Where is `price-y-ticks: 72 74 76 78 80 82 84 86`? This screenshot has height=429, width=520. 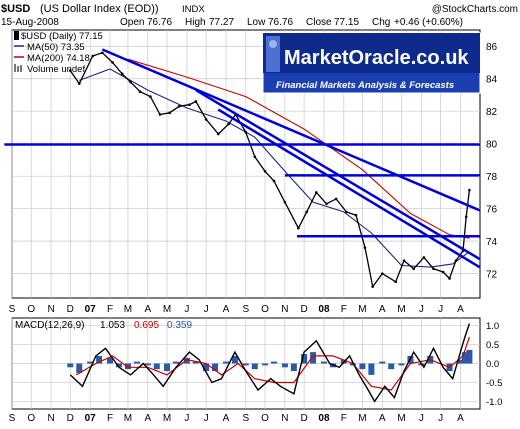 price-y-ticks: 72 74 76 78 80 82 84 86 is located at coordinates (492, 161).